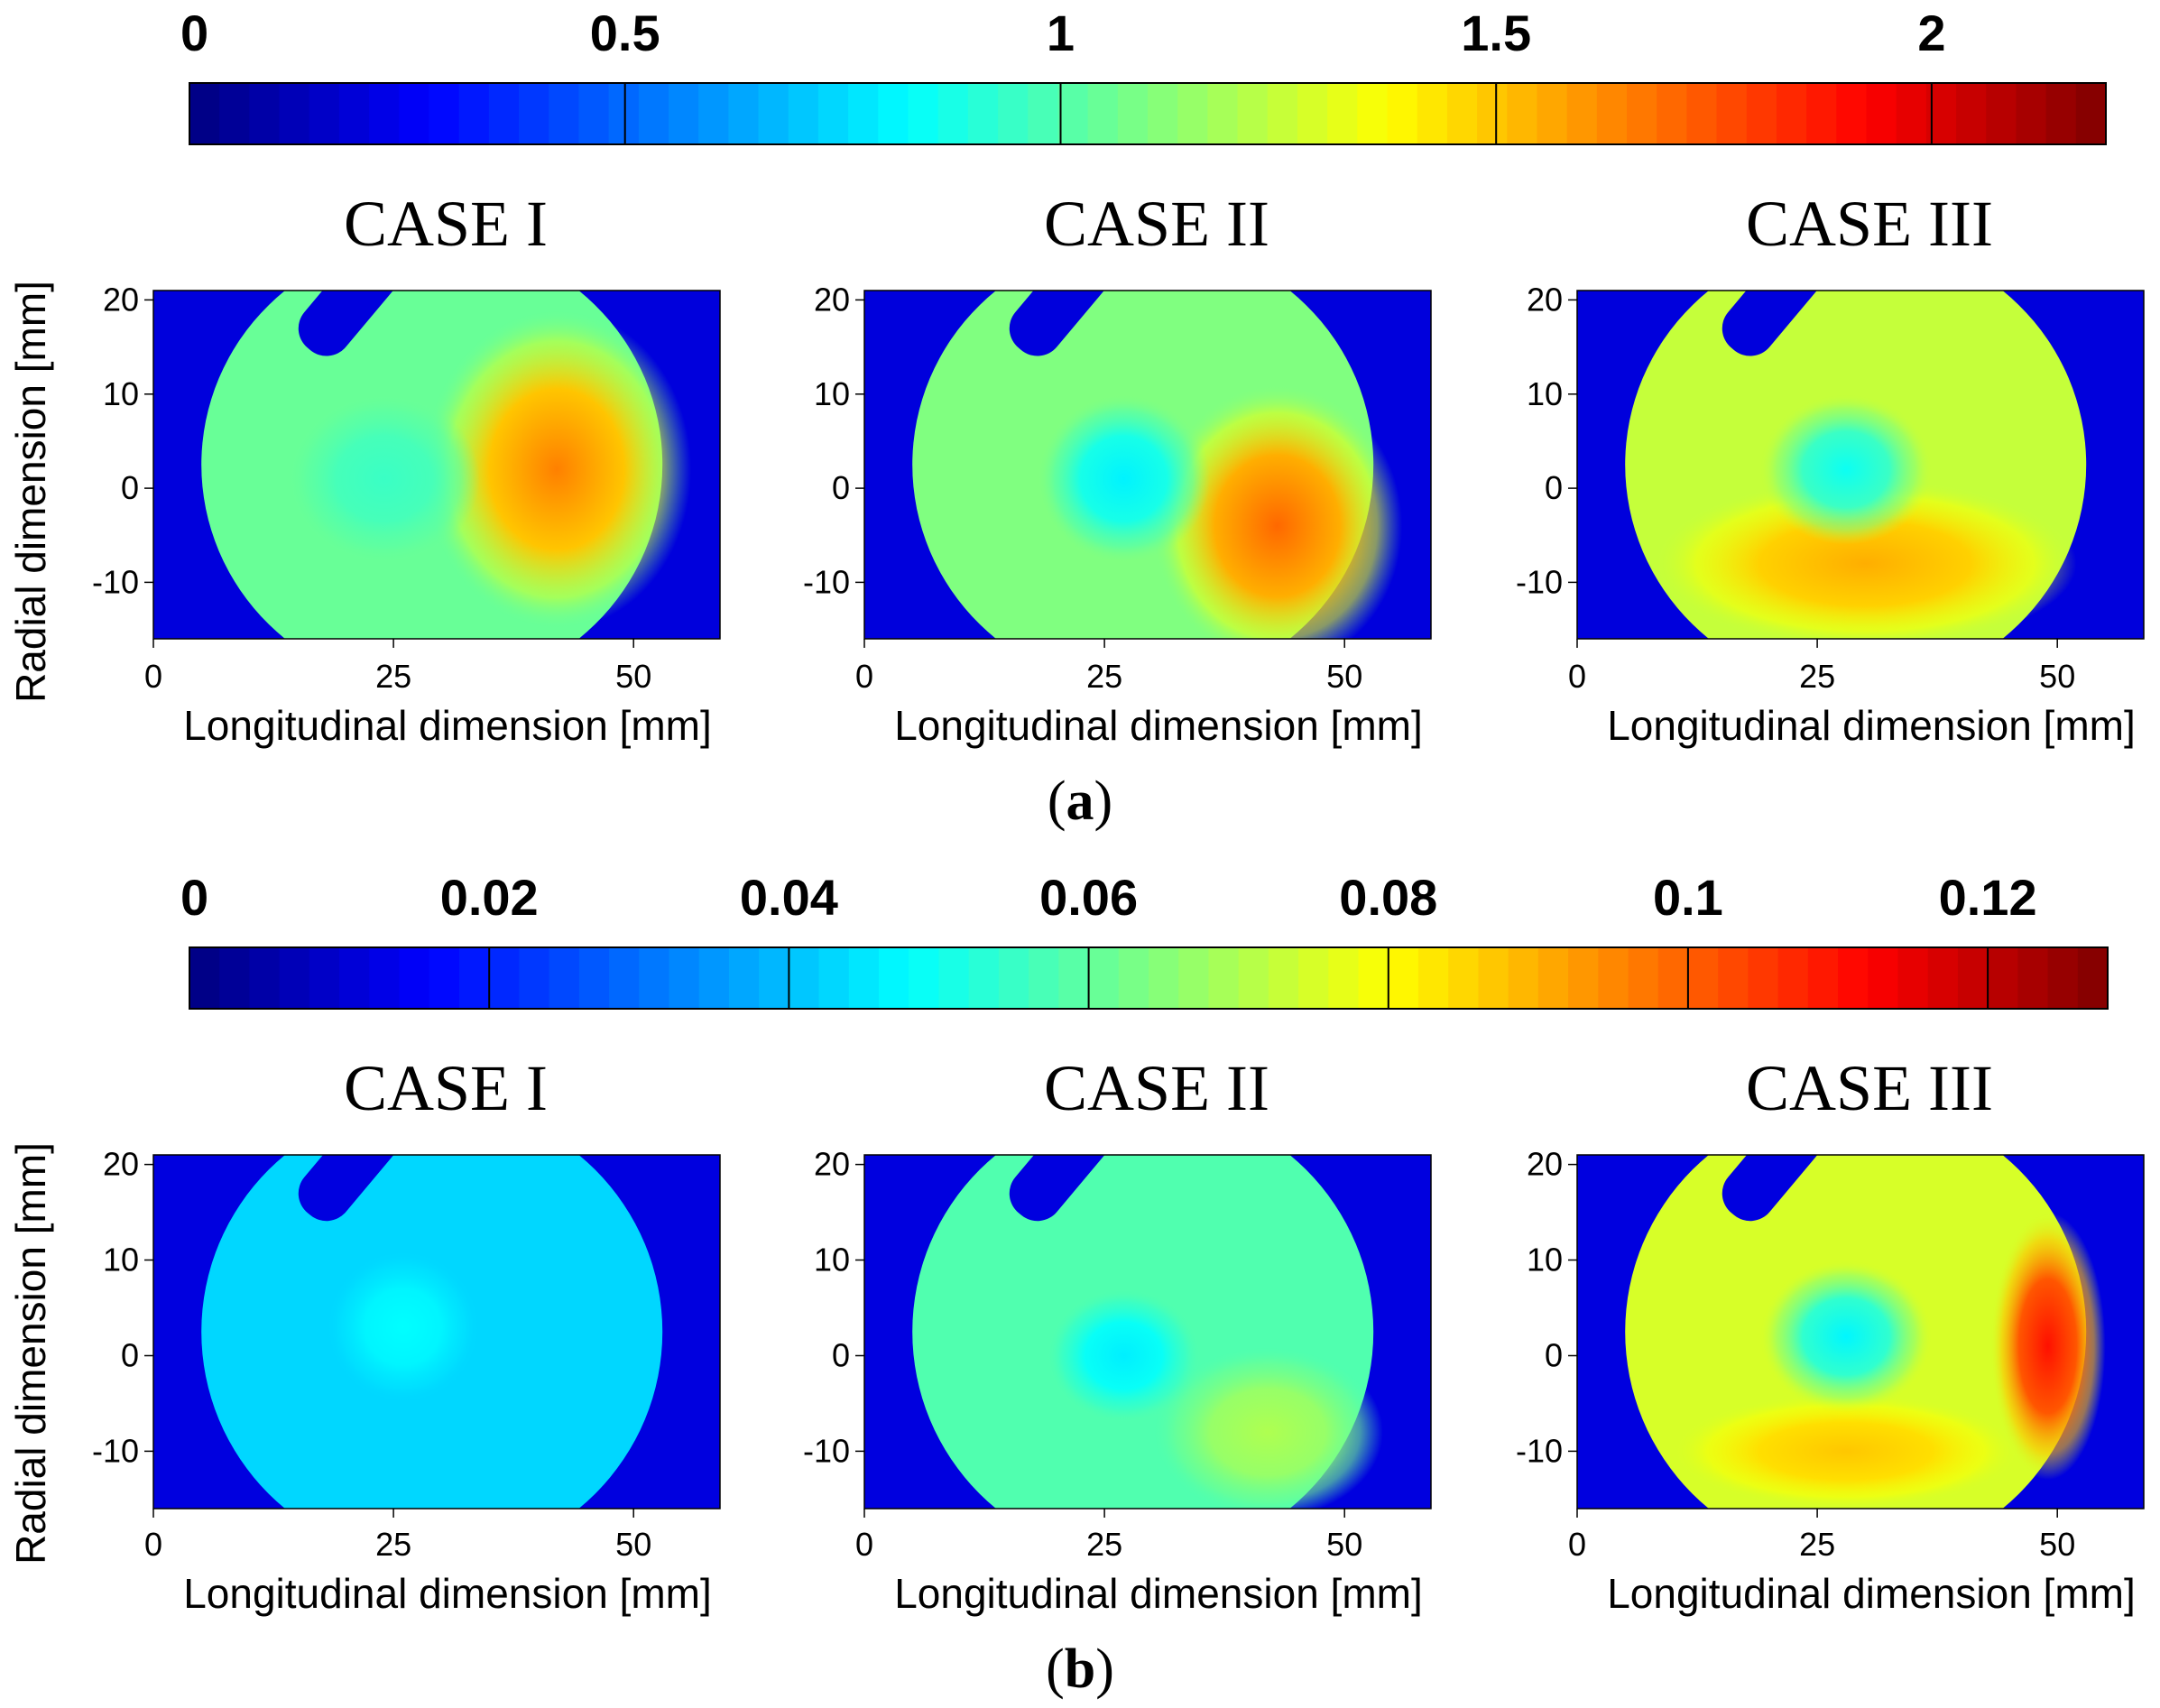  I want to click on y-tick-label: 10, so click(121, 1260).